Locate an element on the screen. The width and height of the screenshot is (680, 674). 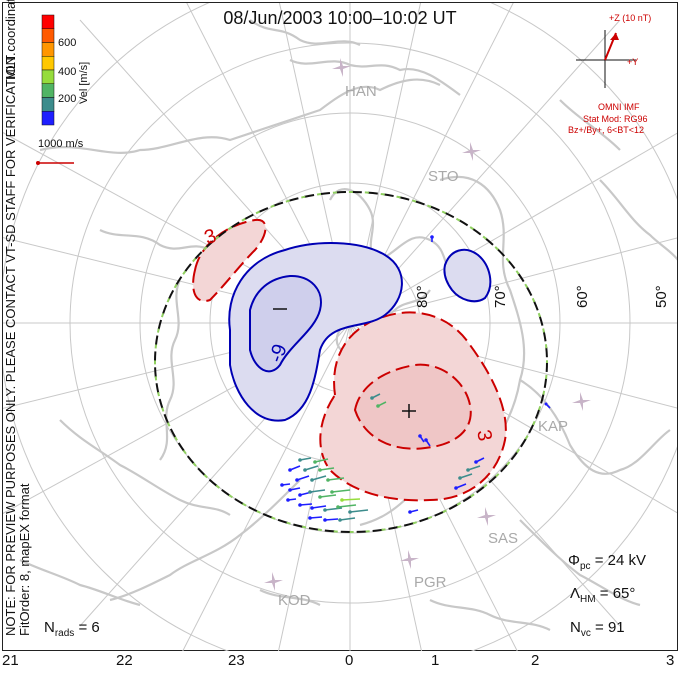
vector-cluster-se is located at coordinates (469, 473).